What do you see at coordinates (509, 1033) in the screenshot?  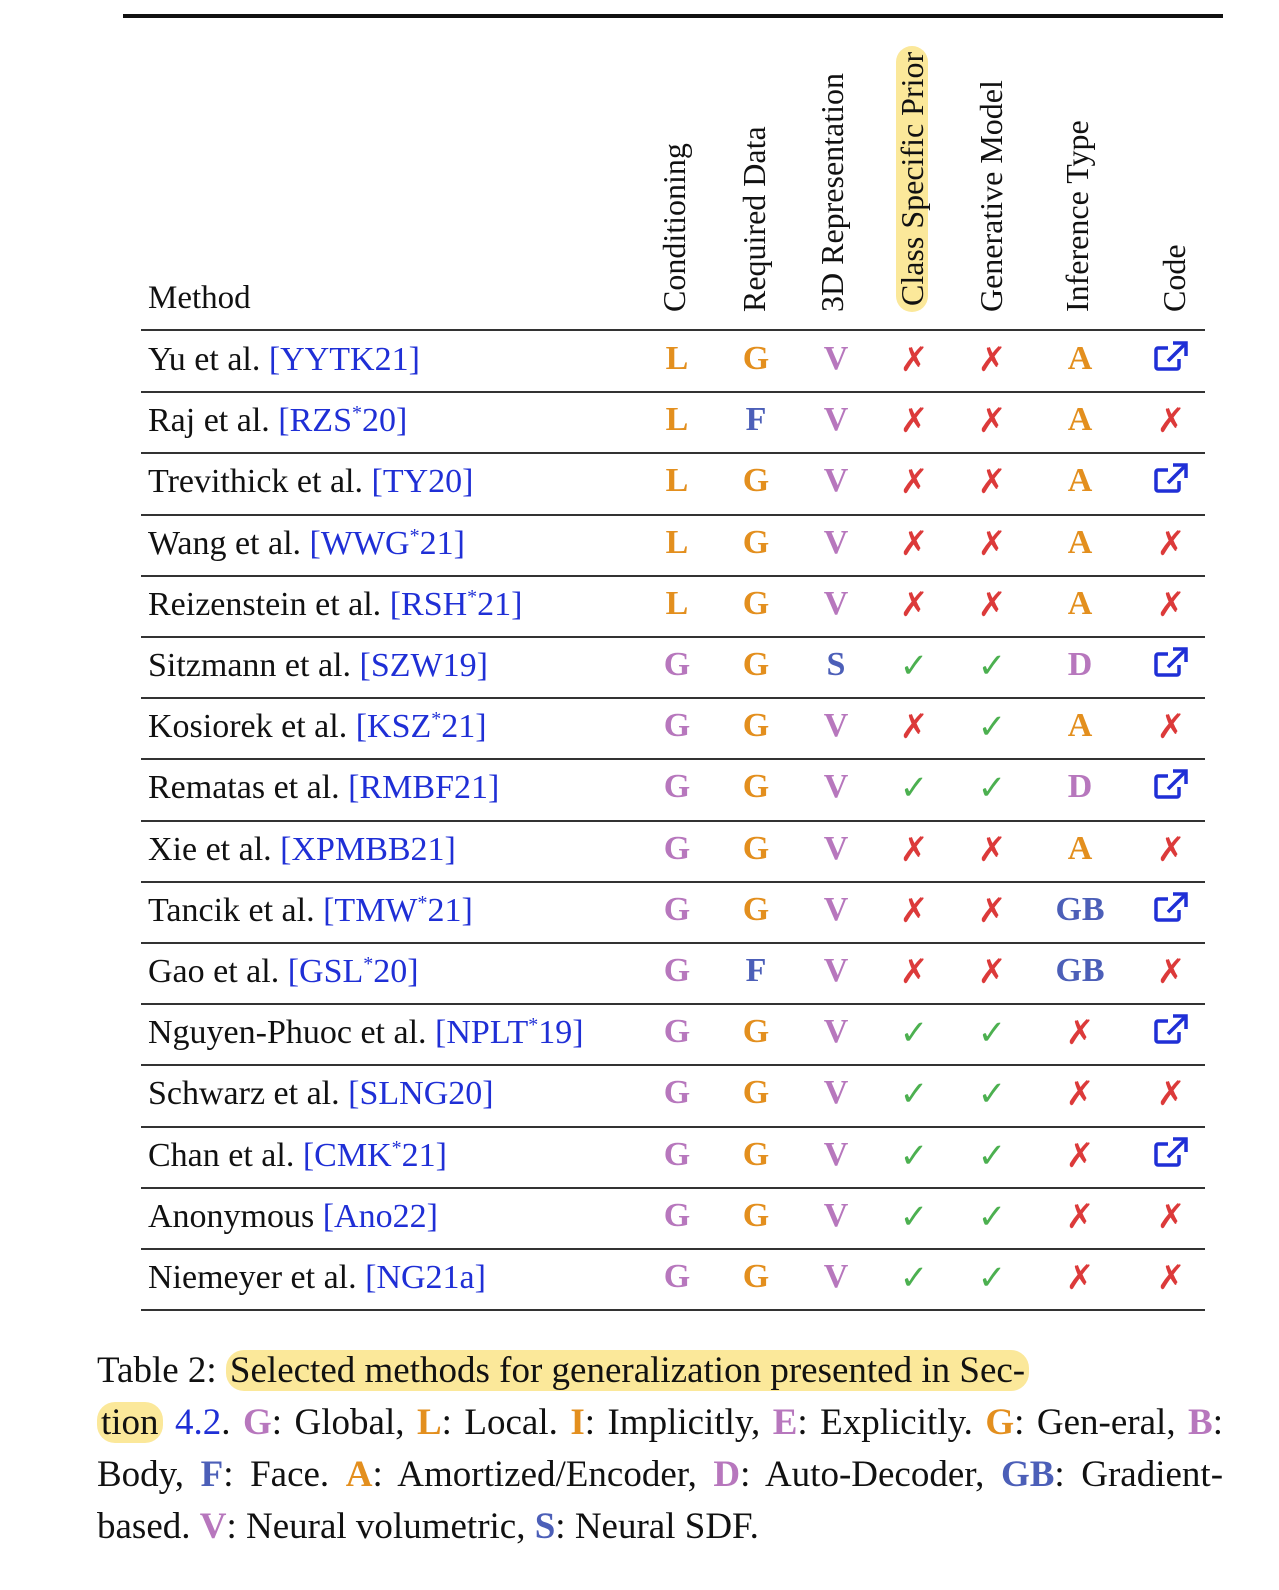 I see `citation-link: [NPLT*19]` at bounding box center [509, 1033].